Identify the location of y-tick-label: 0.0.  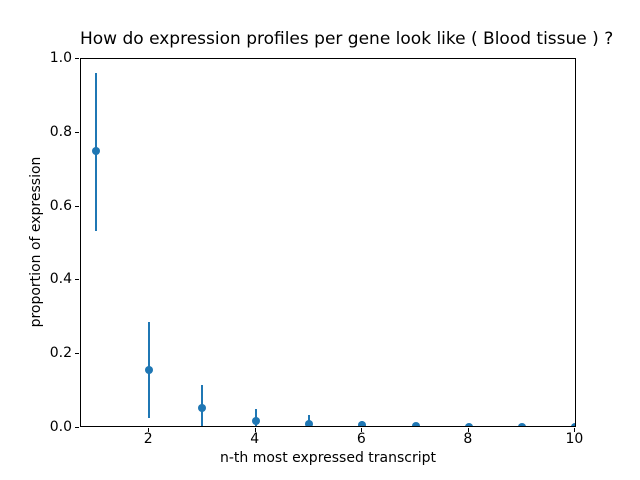
(60, 427).